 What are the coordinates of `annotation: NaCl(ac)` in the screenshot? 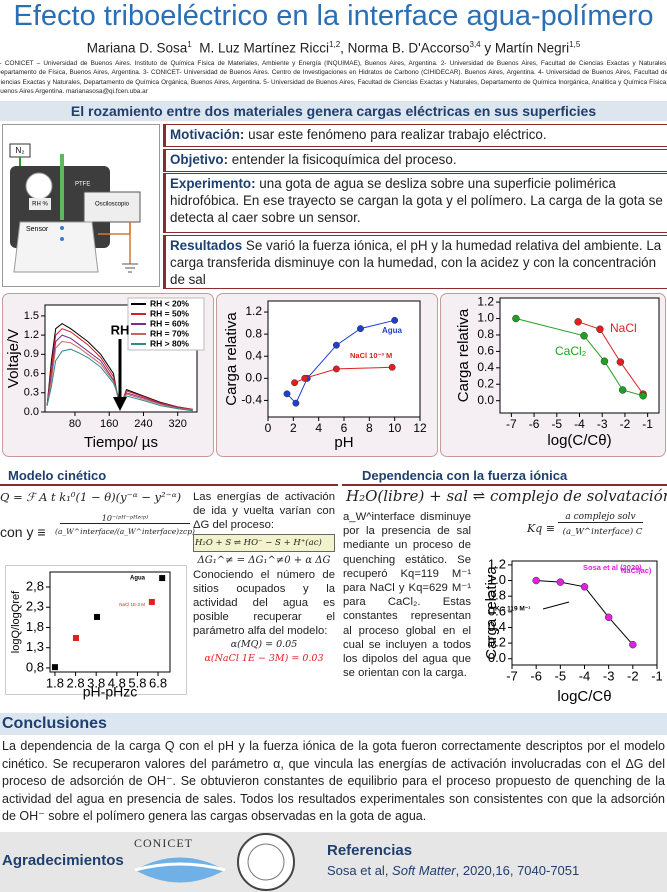 It's located at (636, 570).